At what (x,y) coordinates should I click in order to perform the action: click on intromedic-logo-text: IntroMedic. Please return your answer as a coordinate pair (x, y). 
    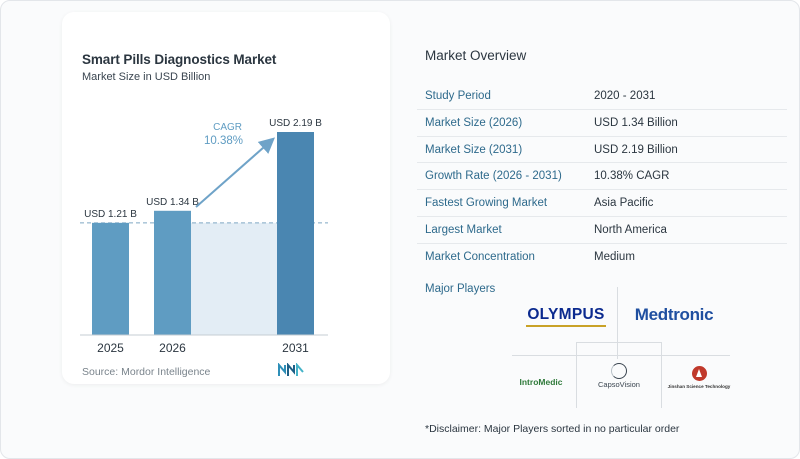
    Looking at the image, I should click on (541, 382).